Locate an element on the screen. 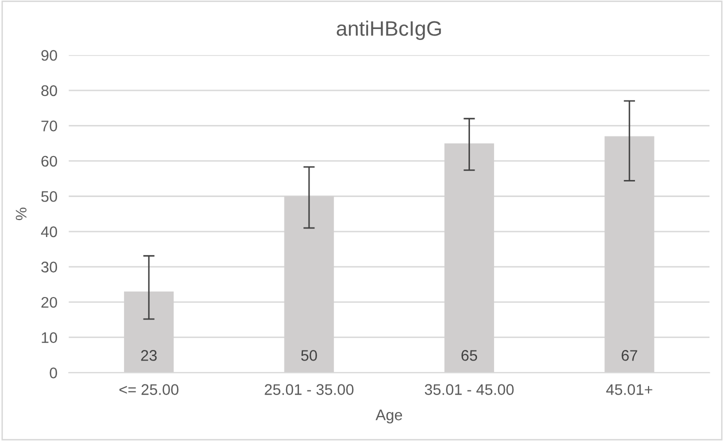 The image size is (724, 441). y-tick-label: 20 is located at coordinates (49, 302).